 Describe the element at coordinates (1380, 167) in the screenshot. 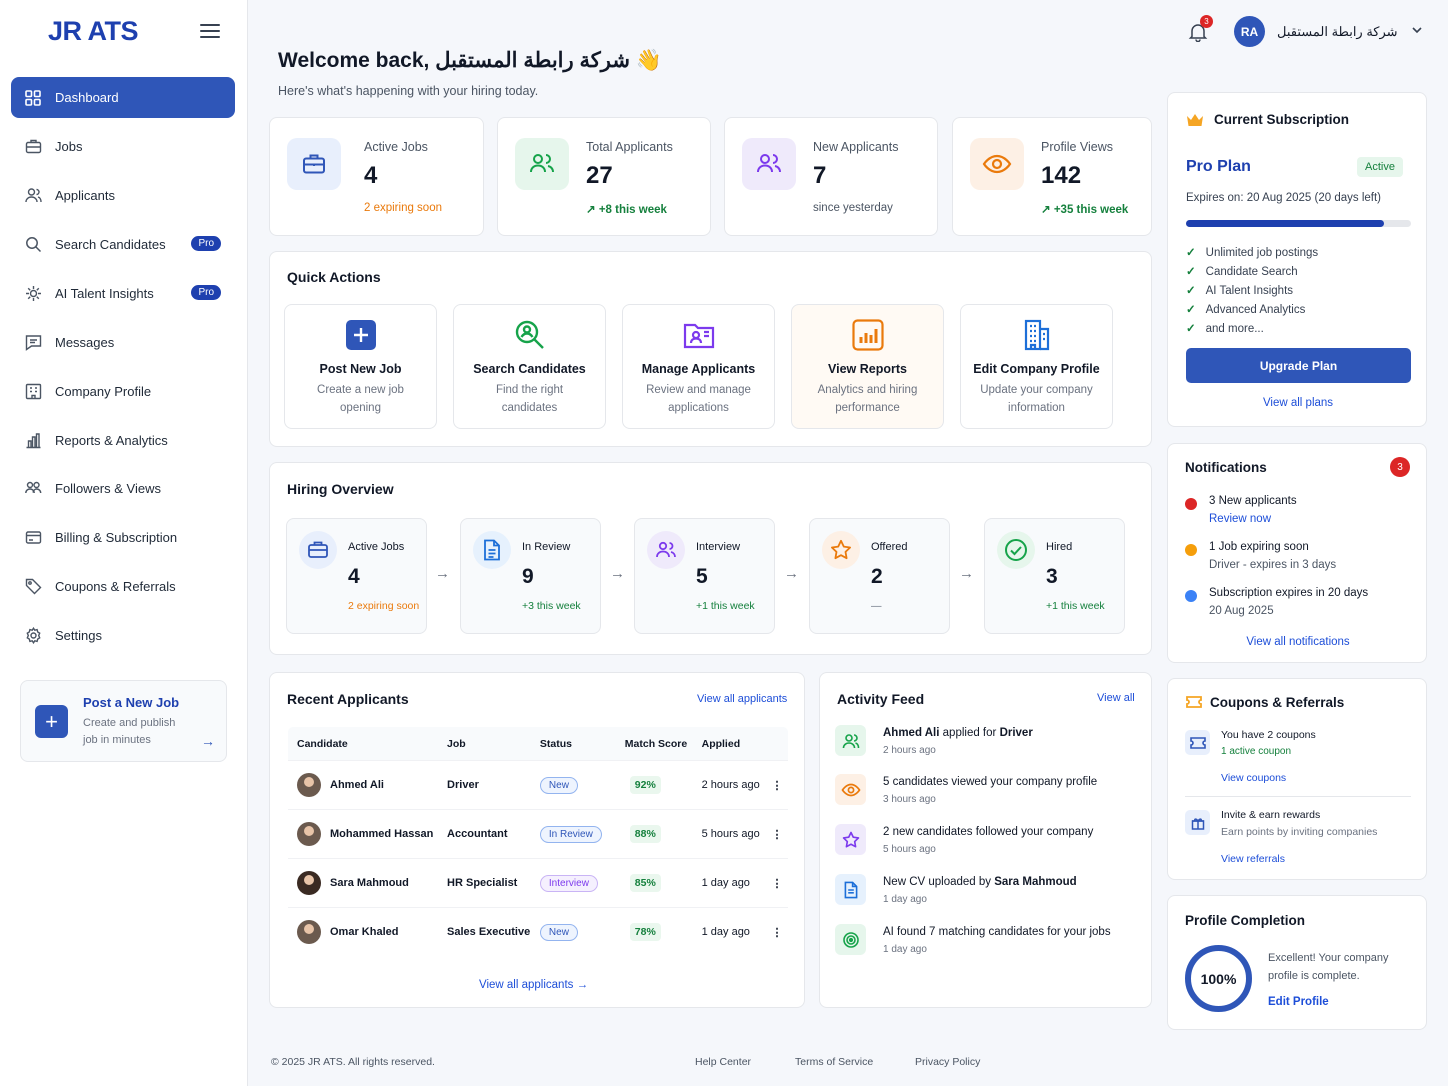

I see `status-badge: Active` at that location.